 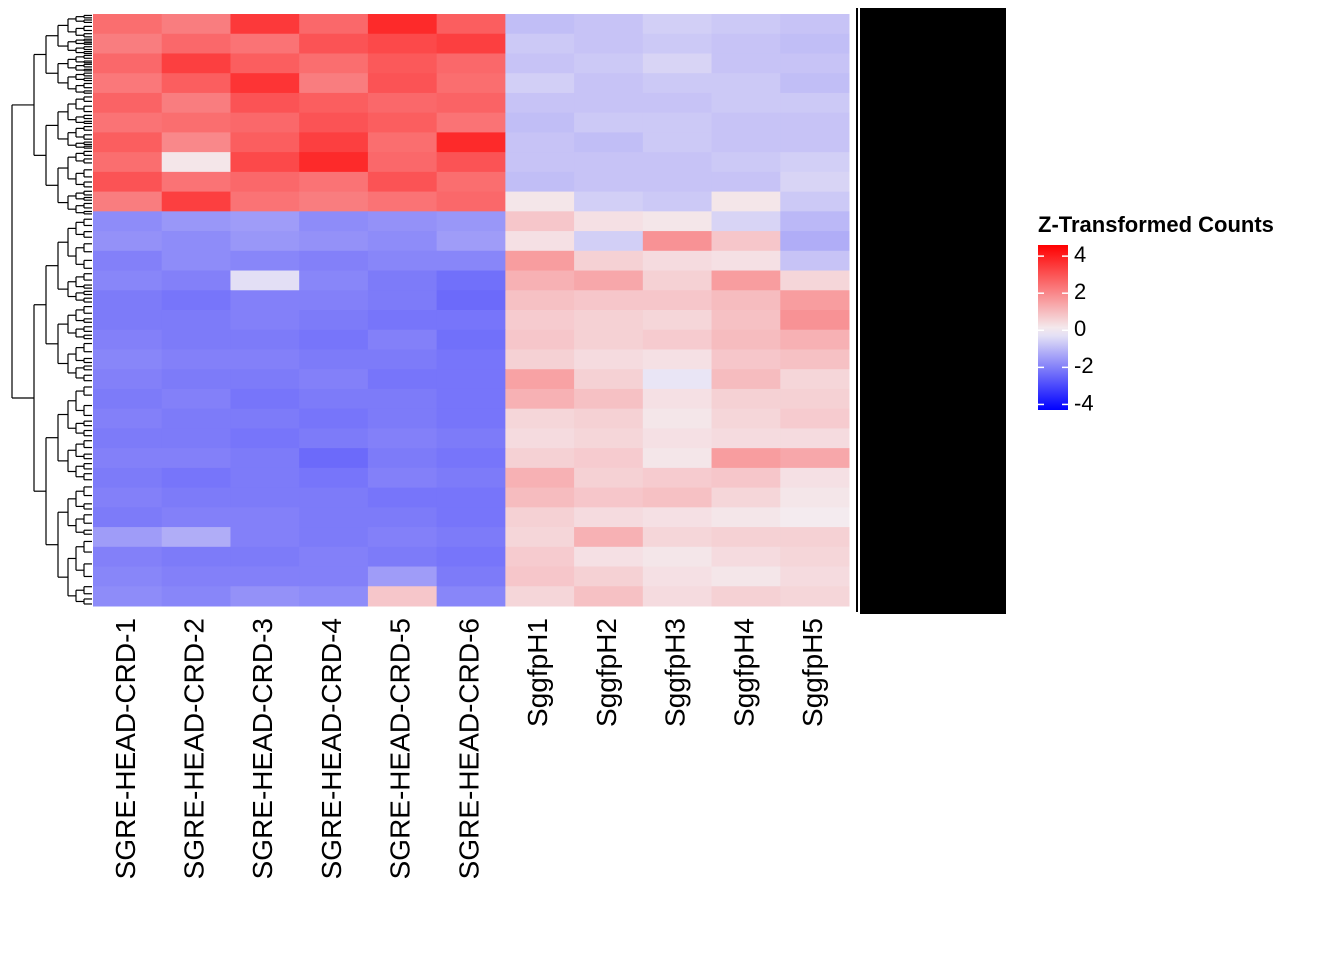 I want to click on column-label: SGRE-HEAD-CRD-5, so click(x=400, y=748).